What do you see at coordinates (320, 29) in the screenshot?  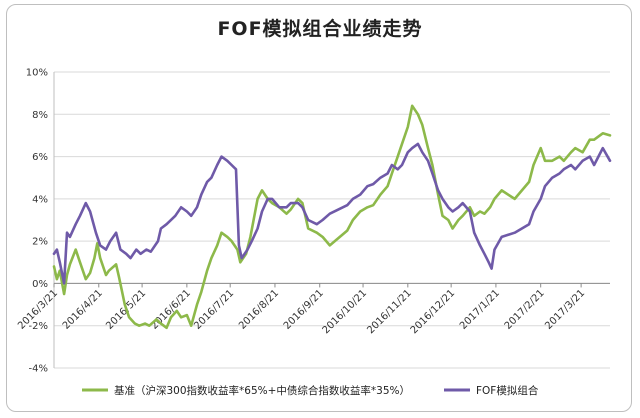 I see `chart-title: FOF模拟组合业绩走势` at bounding box center [320, 29].